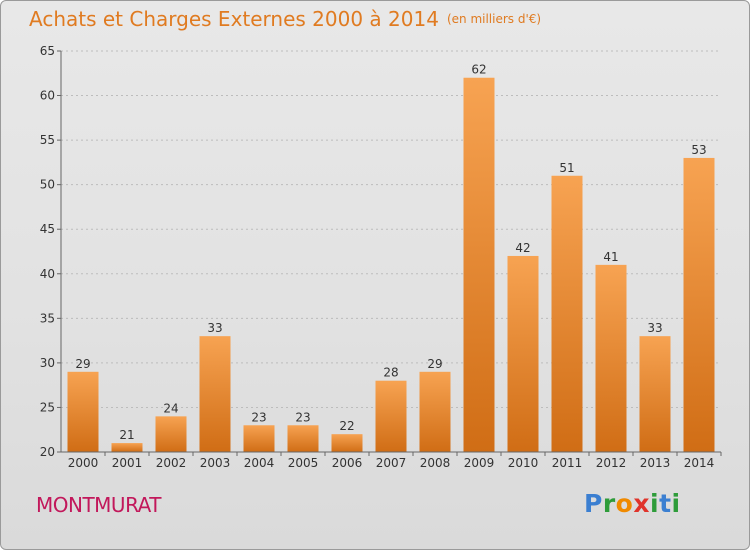  What do you see at coordinates (624, 503) in the screenshot?
I see `logo-letter: o` at bounding box center [624, 503].